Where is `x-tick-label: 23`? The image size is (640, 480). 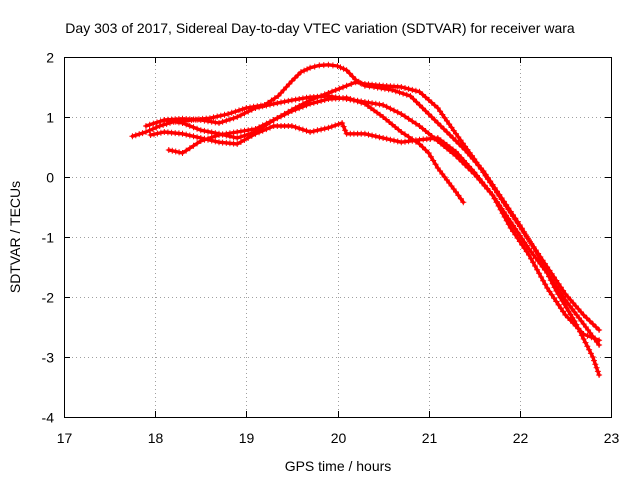
x-tick-label: 23 is located at coordinates (612, 438).